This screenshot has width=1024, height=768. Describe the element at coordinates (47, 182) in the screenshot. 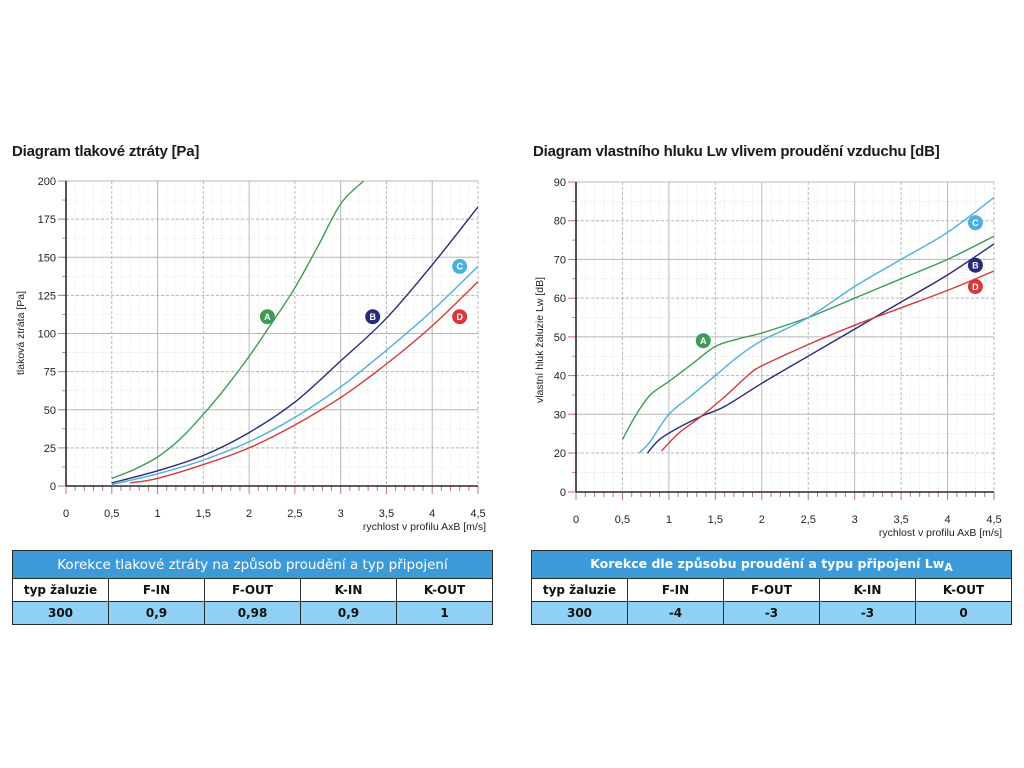

I see `y-tick-label: 200` at that location.